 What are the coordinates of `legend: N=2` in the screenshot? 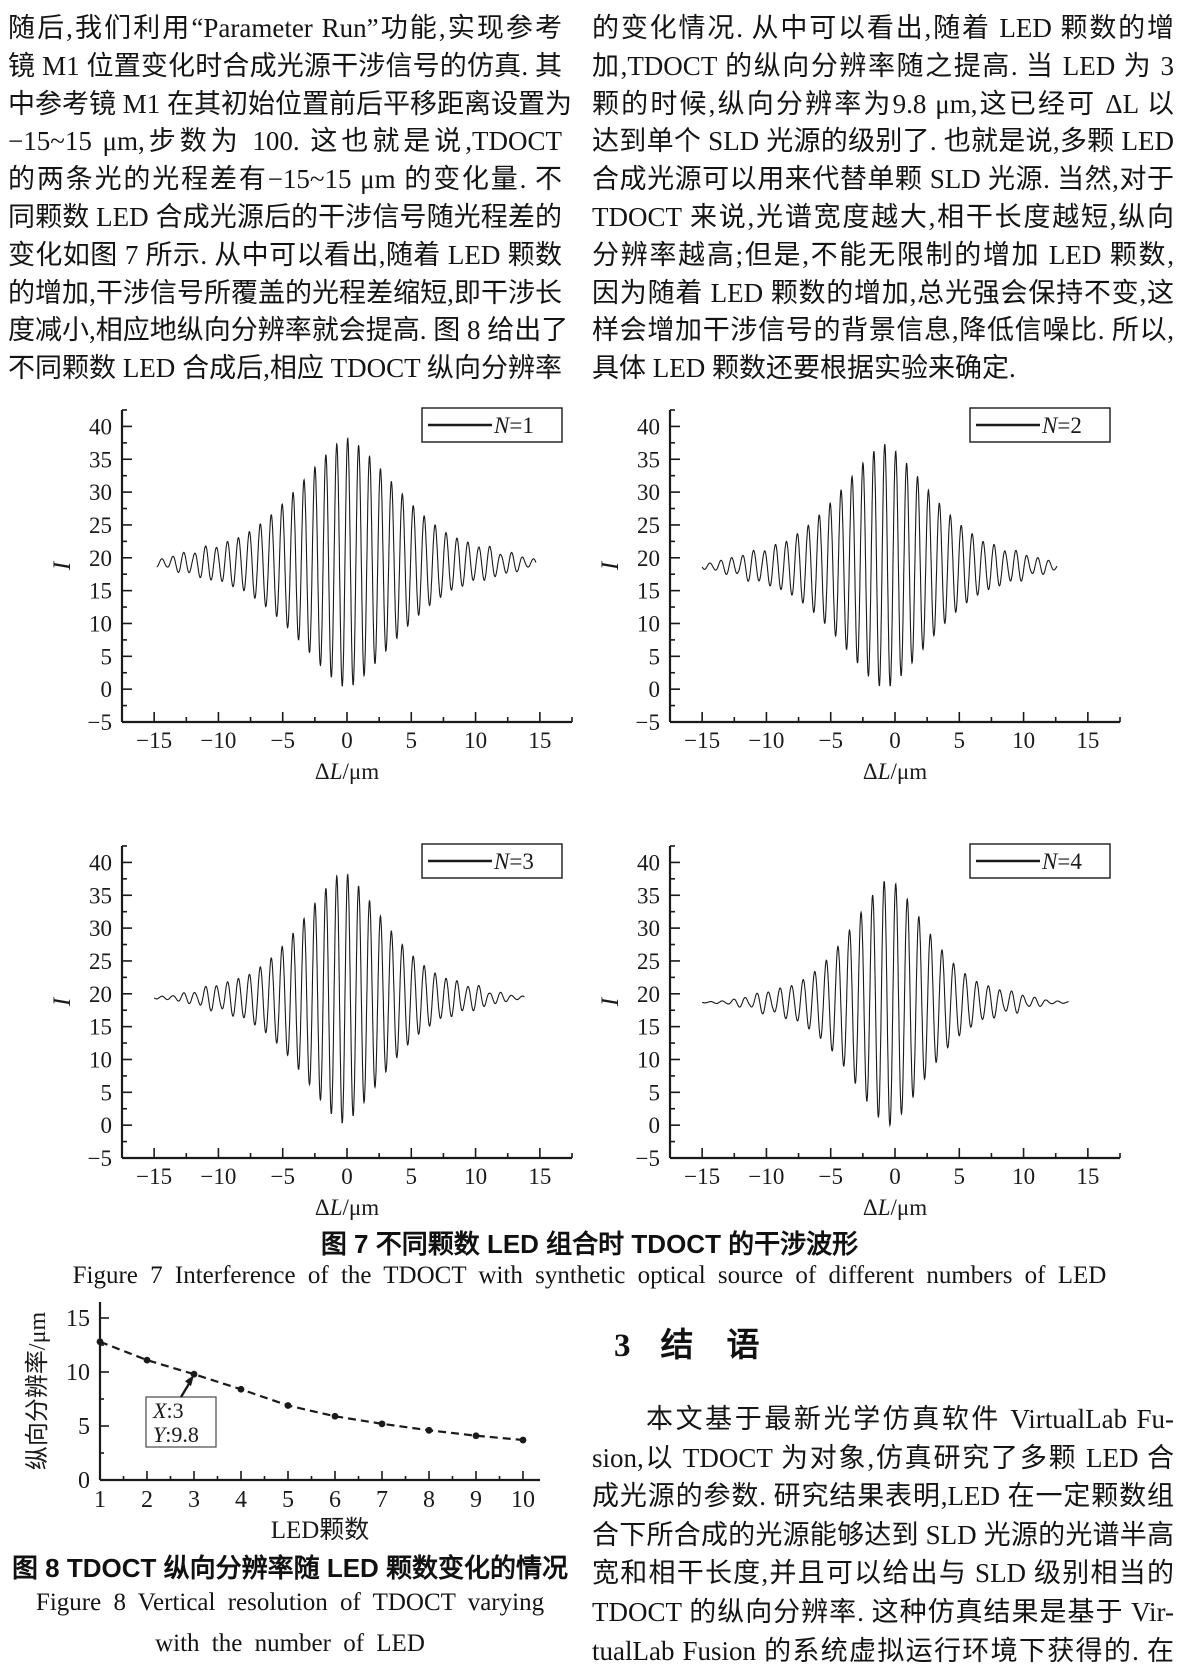 It's located at (1040, 425).